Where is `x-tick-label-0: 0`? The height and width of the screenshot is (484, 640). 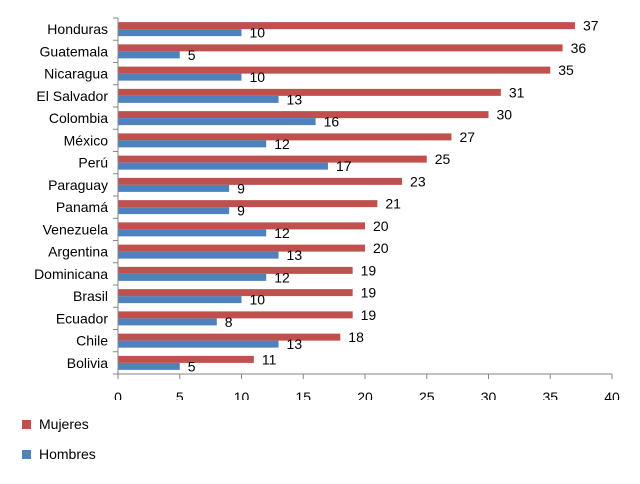 x-tick-label-0: 0 is located at coordinates (118, 394).